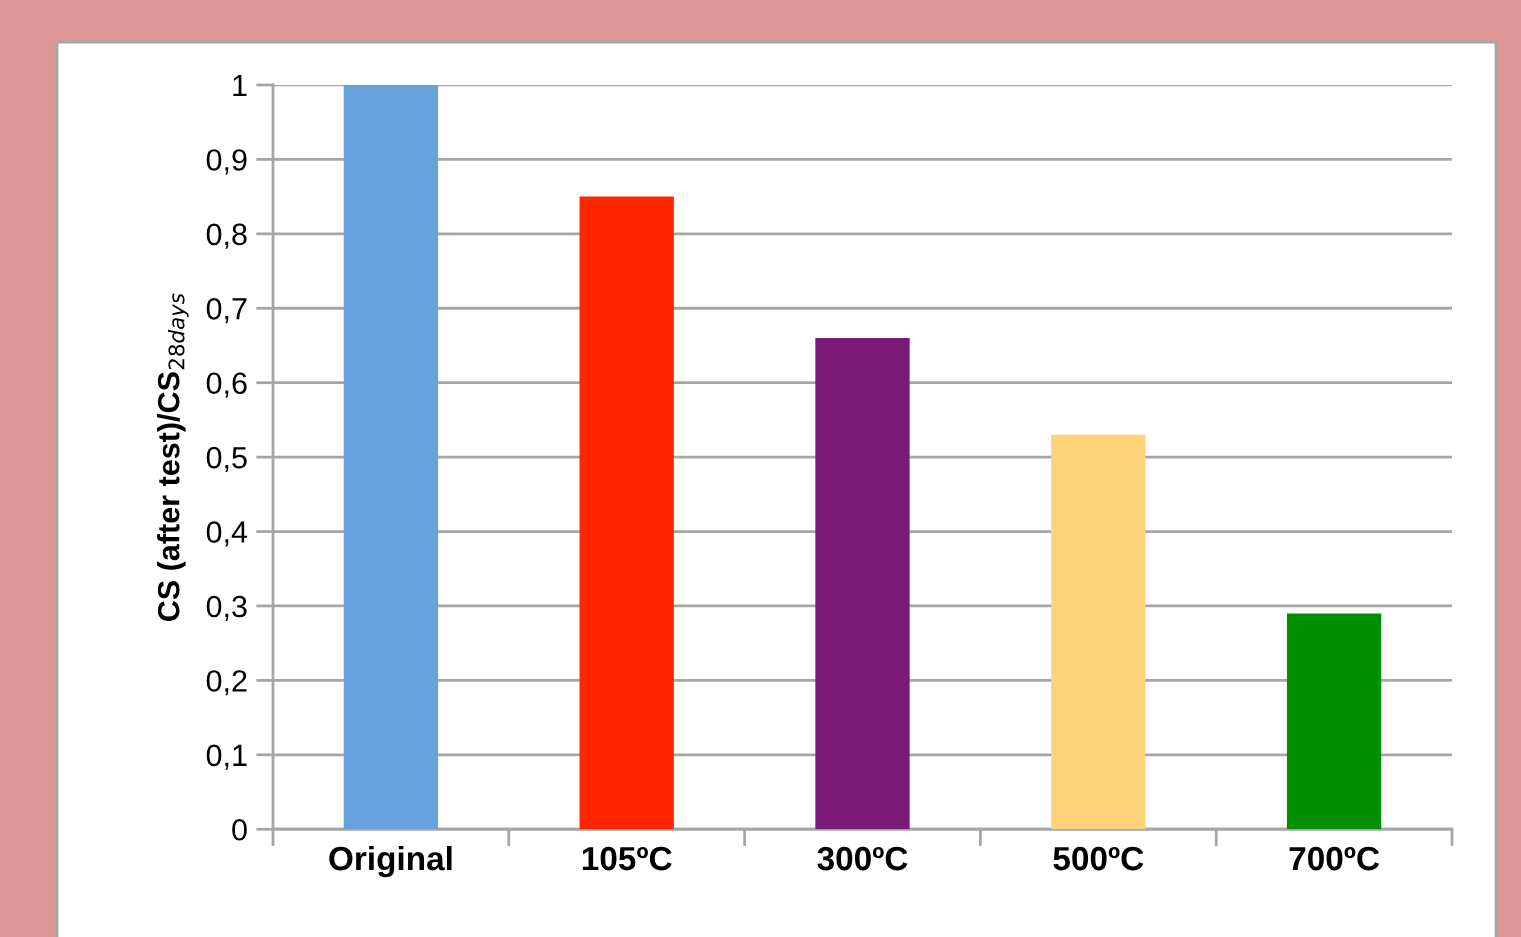  I want to click on x-tick-label: 700ºC, so click(1334, 858).